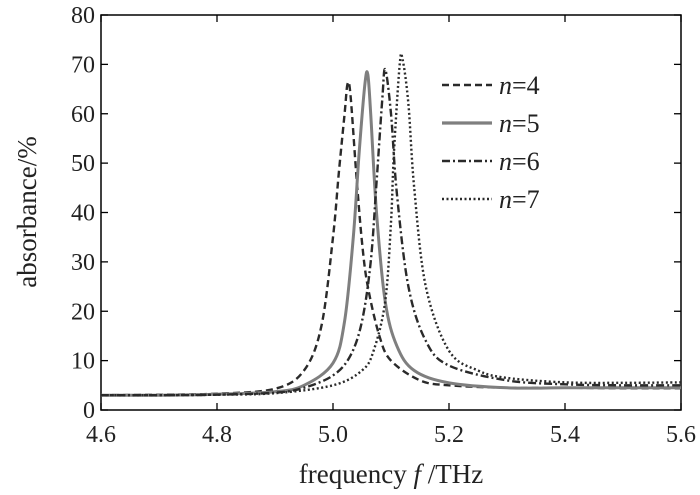 The width and height of the screenshot is (700, 495). I want to click on y-tick-label: 70, so click(83, 65).